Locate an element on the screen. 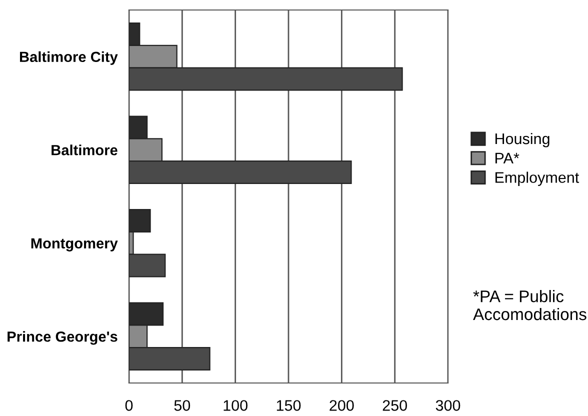 The image size is (588, 416). y-tick-label: Prince George's is located at coordinates (63, 338).